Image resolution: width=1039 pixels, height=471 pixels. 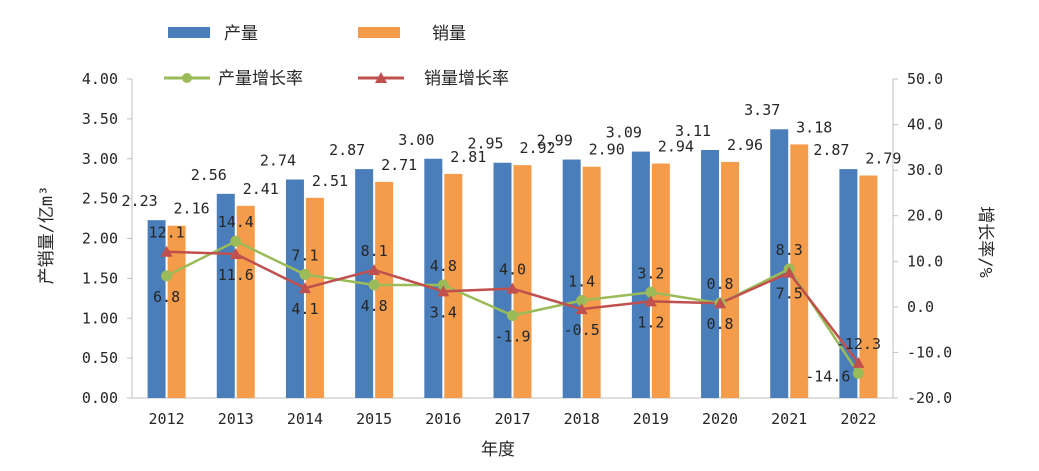 I want to click on data-label-sales: 2.96, so click(x=745, y=145).